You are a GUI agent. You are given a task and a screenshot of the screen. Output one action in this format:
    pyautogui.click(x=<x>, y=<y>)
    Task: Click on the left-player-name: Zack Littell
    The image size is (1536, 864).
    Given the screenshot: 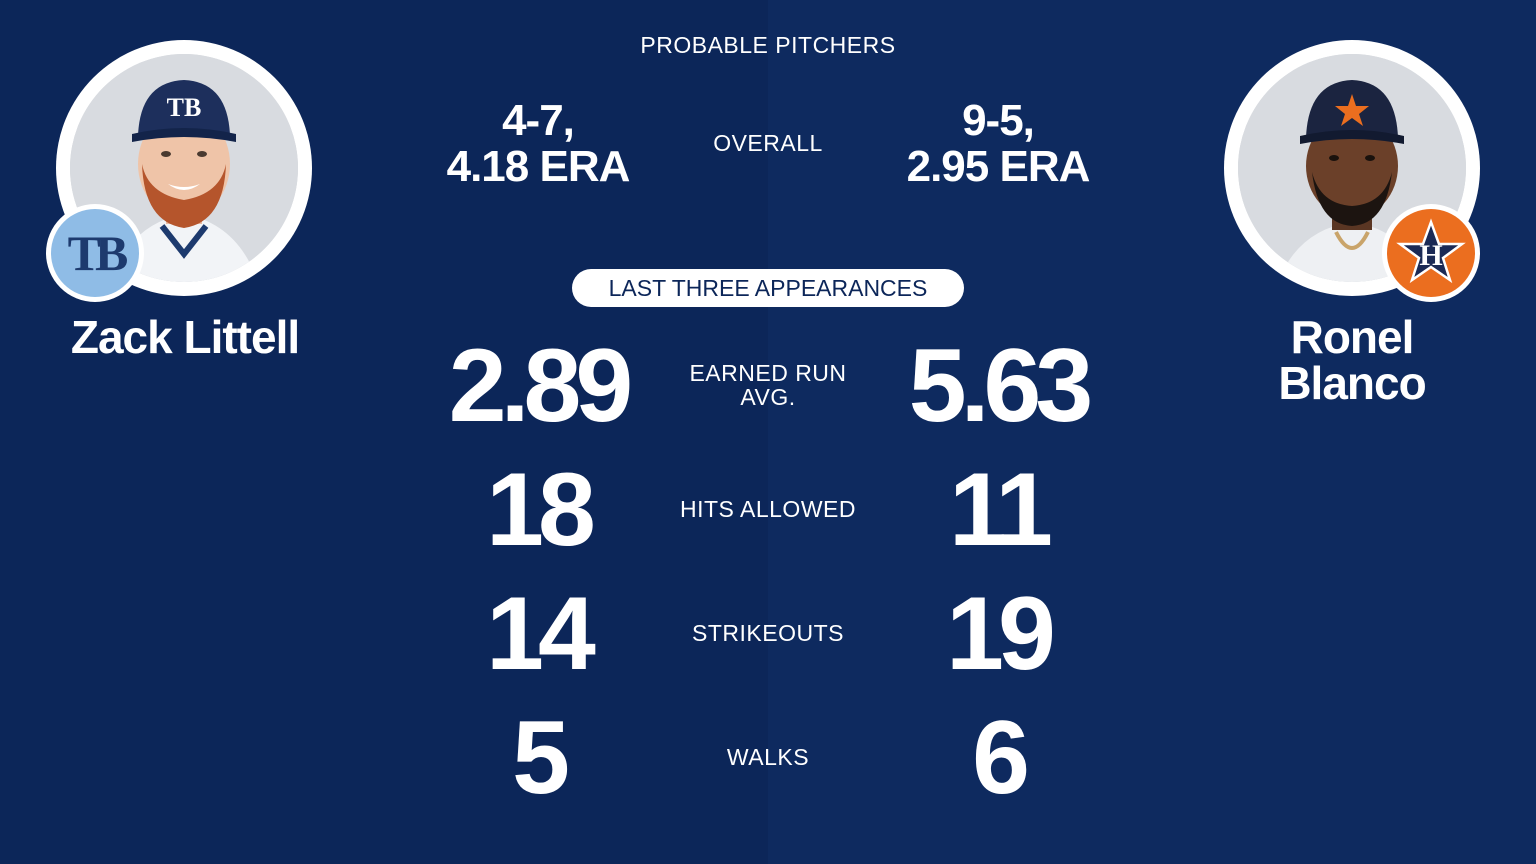 What is the action you would take?
    pyautogui.click(x=185, y=337)
    